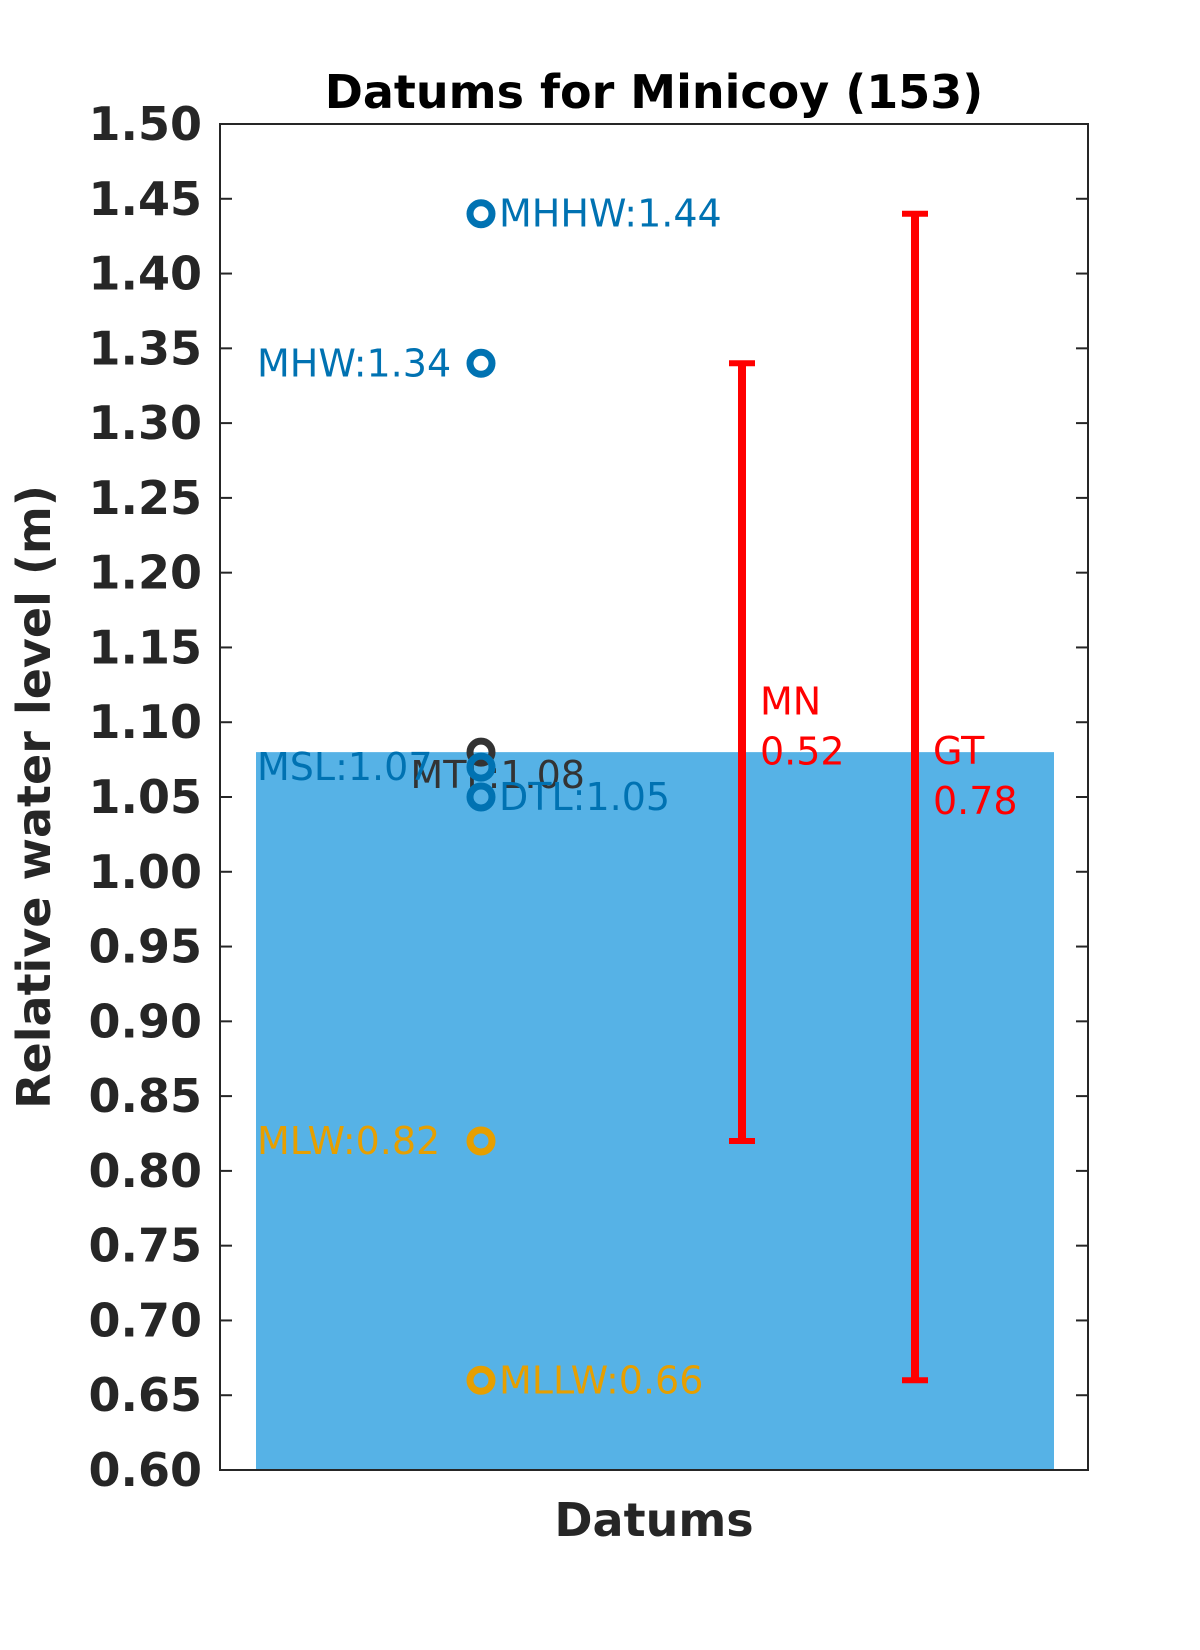 The width and height of the screenshot is (1200, 1650). Describe the element at coordinates (348, 1141) in the screenshot. I see `datum-label: MLW:0.82` at that location.